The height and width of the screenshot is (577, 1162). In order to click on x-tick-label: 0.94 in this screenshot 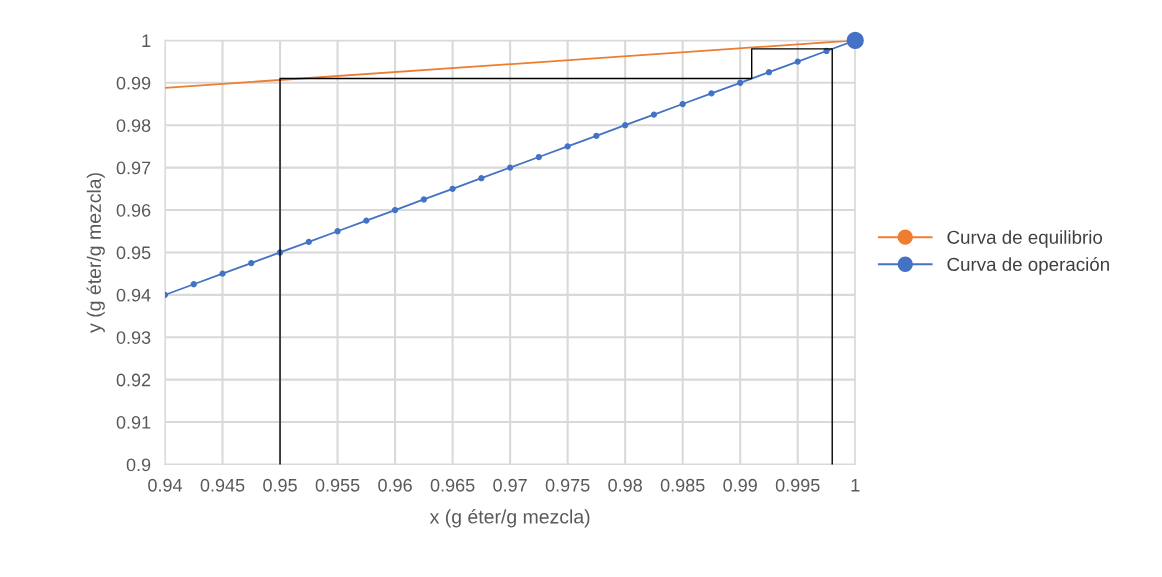, I will do `click(165, 485)`.